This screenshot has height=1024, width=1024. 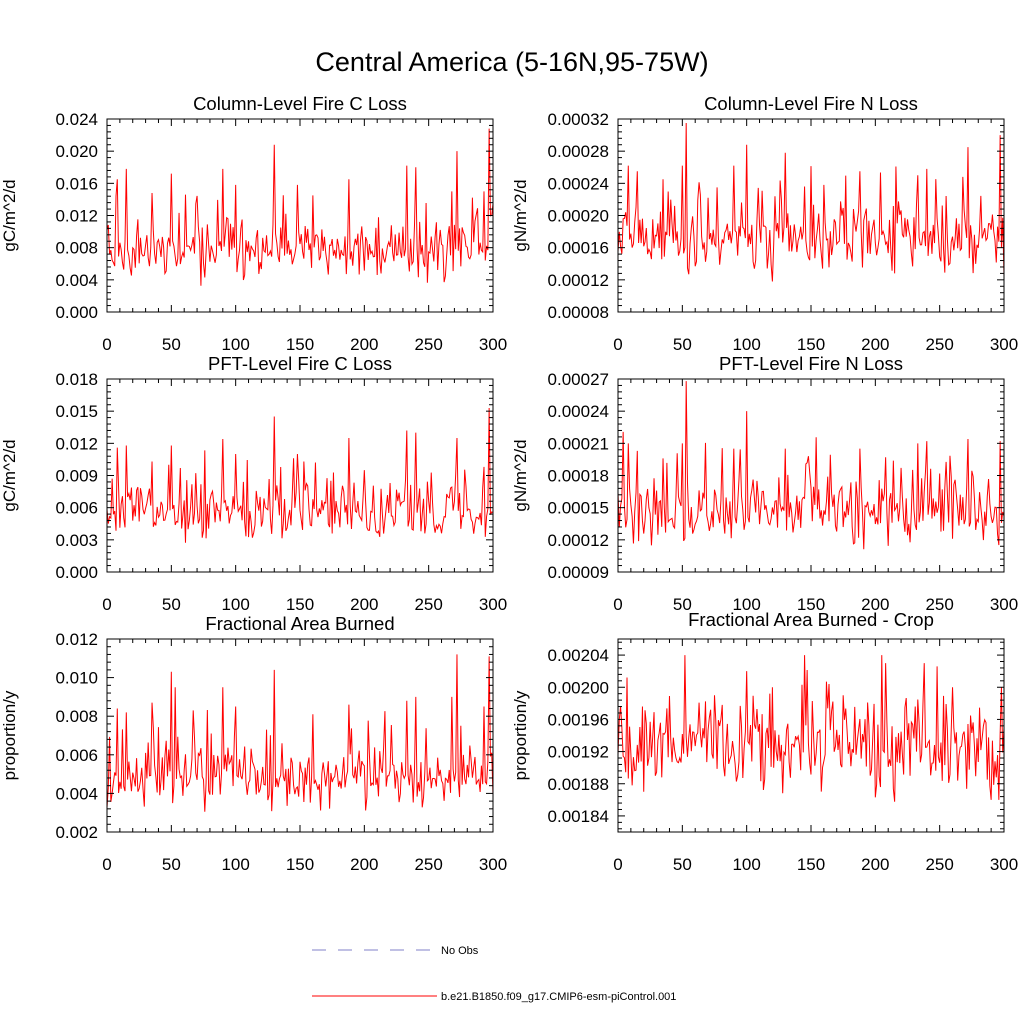 What do you see at coordinates (578, 508) in the screenshot?
I see `y-tick-label: 0.00015` at bounding box center [578, 508].